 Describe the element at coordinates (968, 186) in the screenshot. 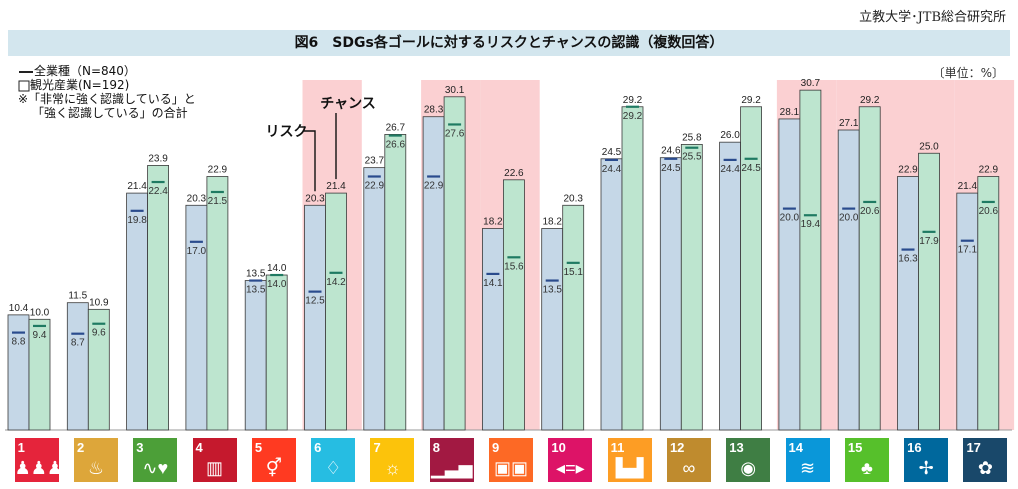

I see `risk-label-17: 21.4` at that location.